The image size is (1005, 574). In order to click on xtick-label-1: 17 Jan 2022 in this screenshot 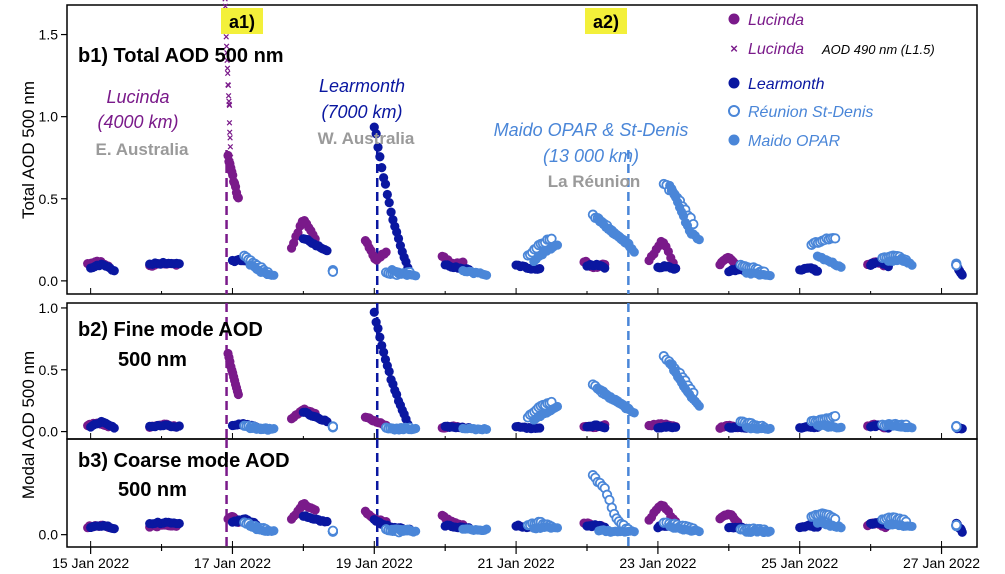, I will do `click(232, 563)`.